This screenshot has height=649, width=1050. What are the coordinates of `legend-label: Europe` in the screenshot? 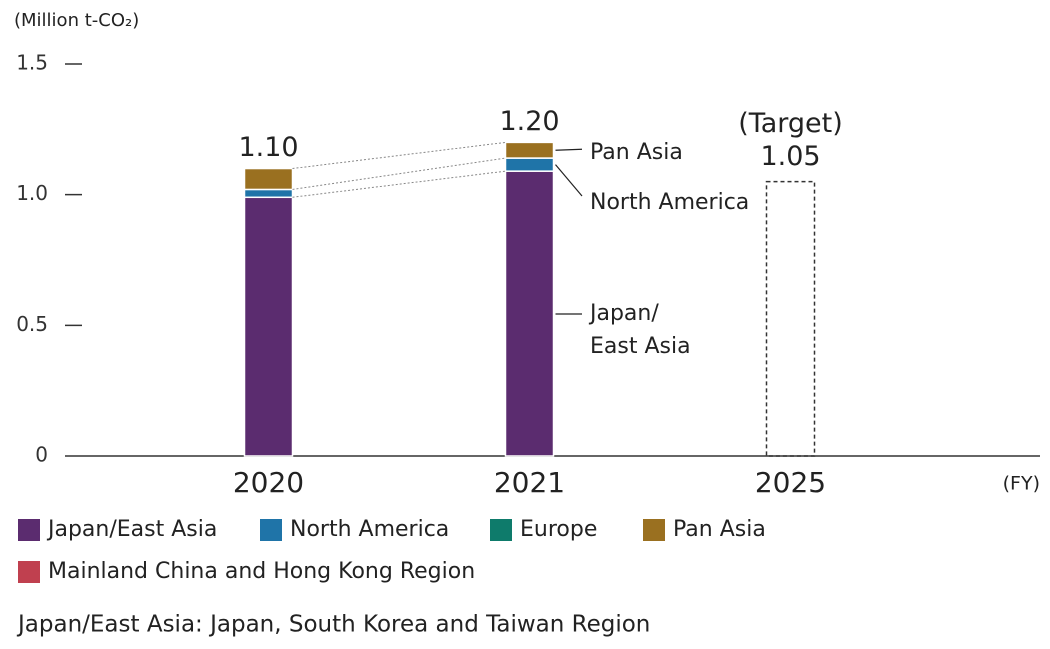 It's located at (558, 529).